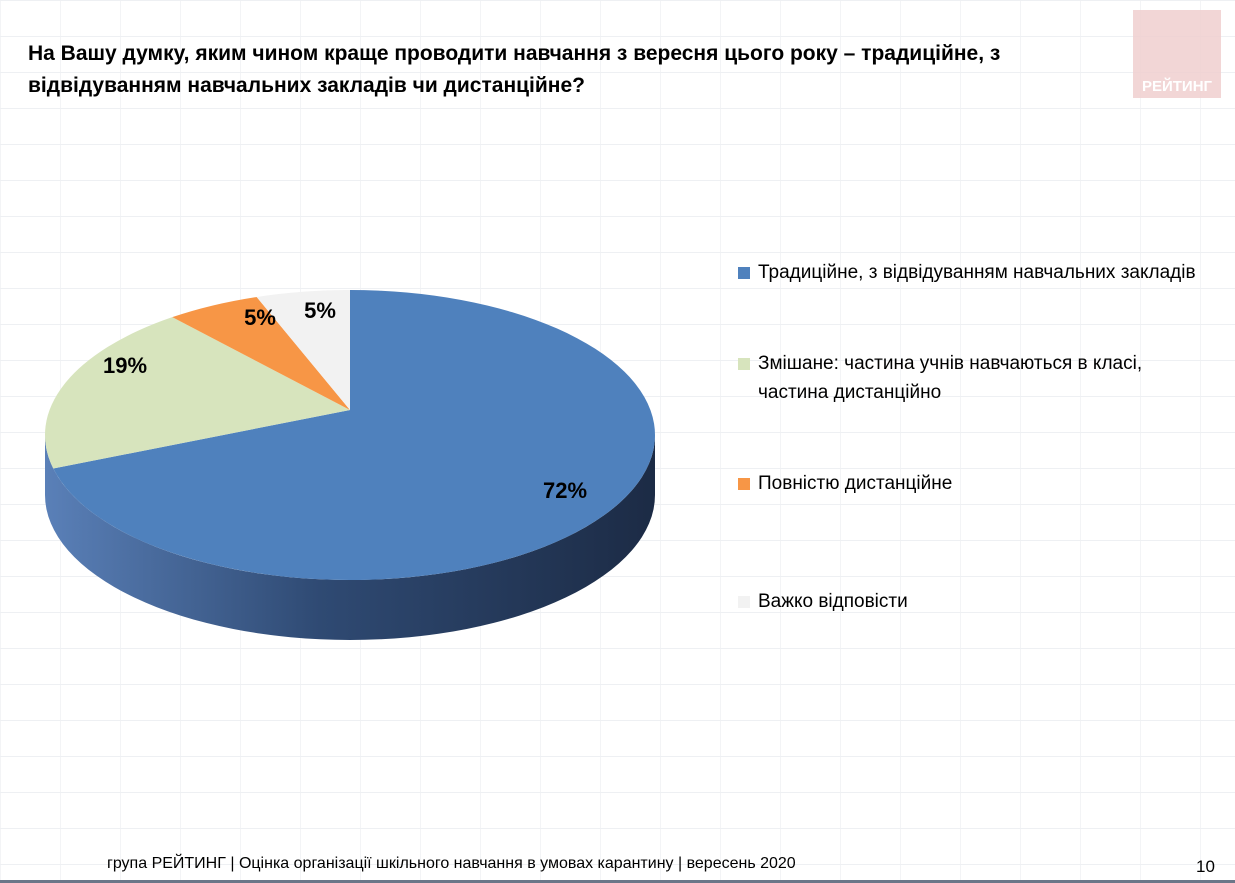  Describe the element at coordinates (617, 881) in the screenshot. I see `bottom-bar` at that location.